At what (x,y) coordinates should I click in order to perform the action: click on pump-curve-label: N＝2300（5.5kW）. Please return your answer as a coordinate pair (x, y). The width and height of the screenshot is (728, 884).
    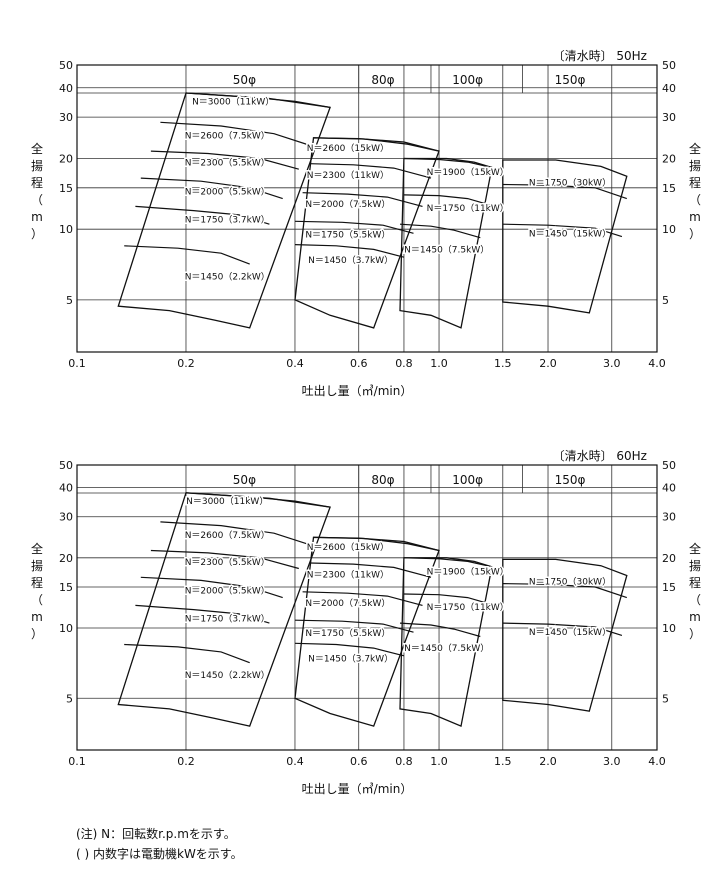
    Looking at the image, I should click on (227, 163).